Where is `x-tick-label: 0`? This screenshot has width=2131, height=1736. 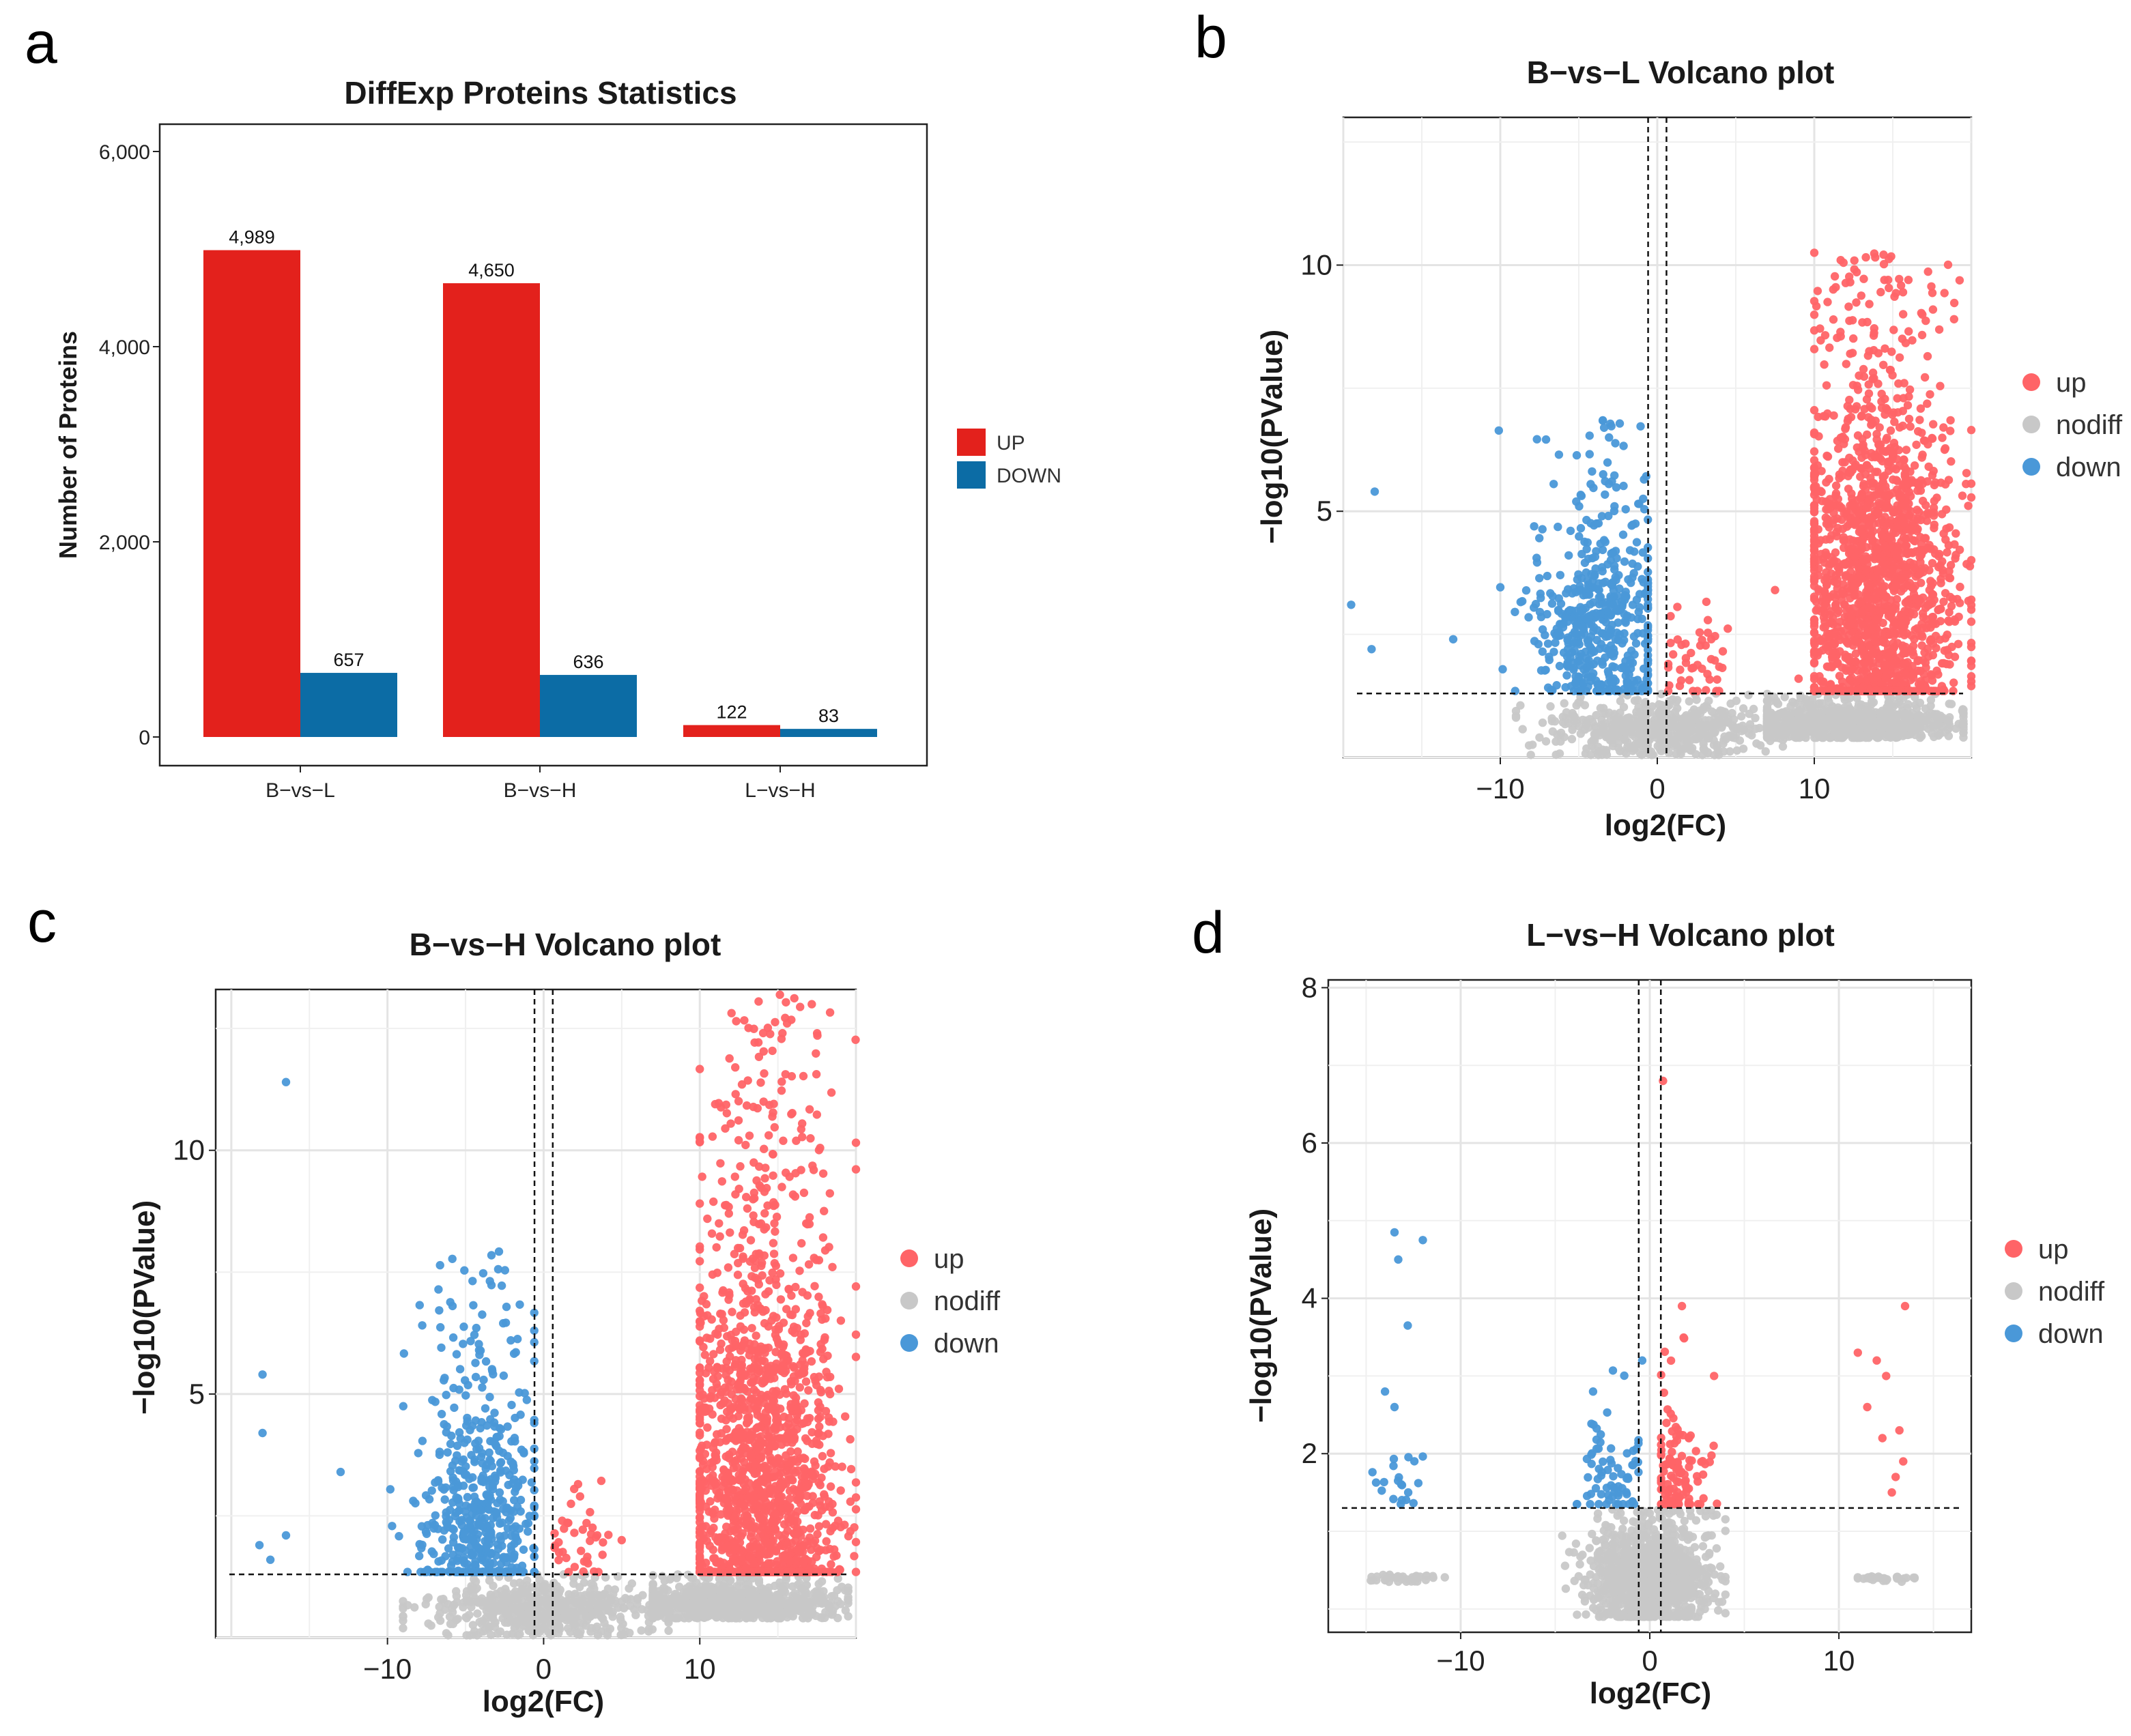
x-tick-label: 0 is located at coordinates (1657, 788).